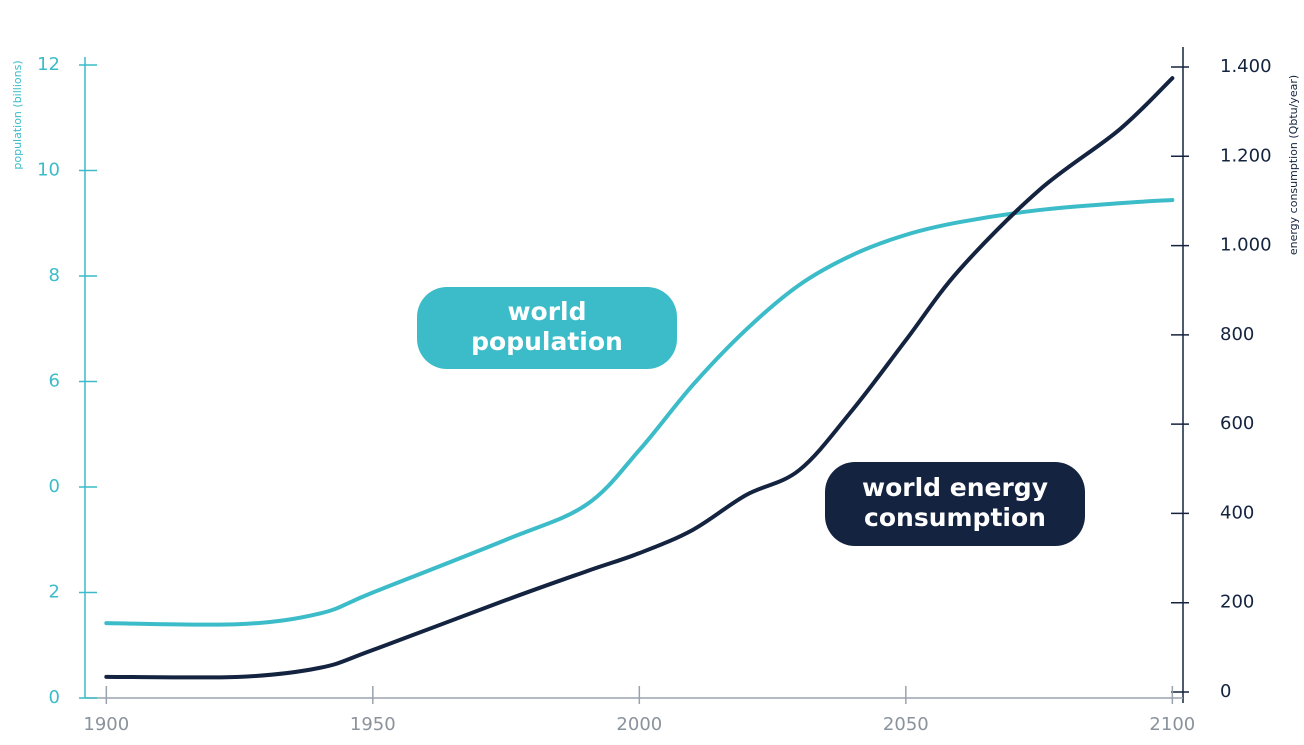  Describe the element at coordinates (955, 487) in the screenshot. I see `annotation-text: world energy` at that location.